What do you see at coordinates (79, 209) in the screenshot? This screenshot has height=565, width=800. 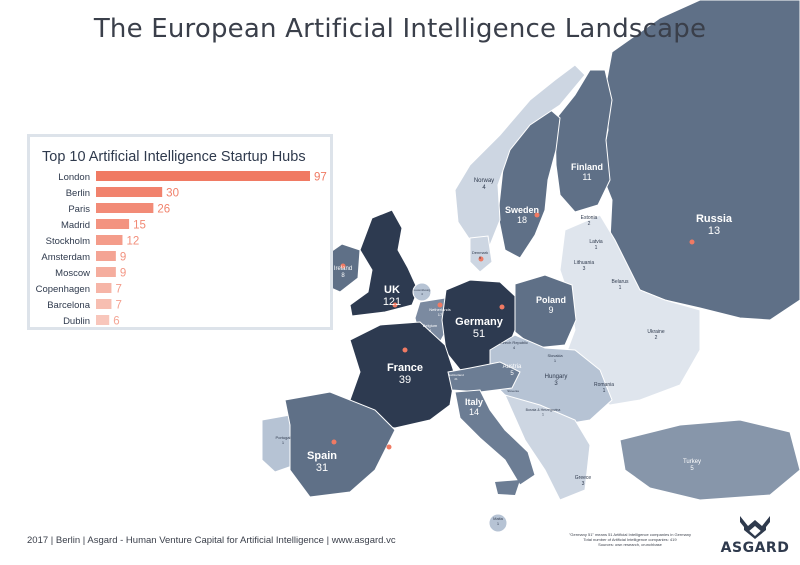 I see `bar-label: Paris` at bounding box center [79, 209].